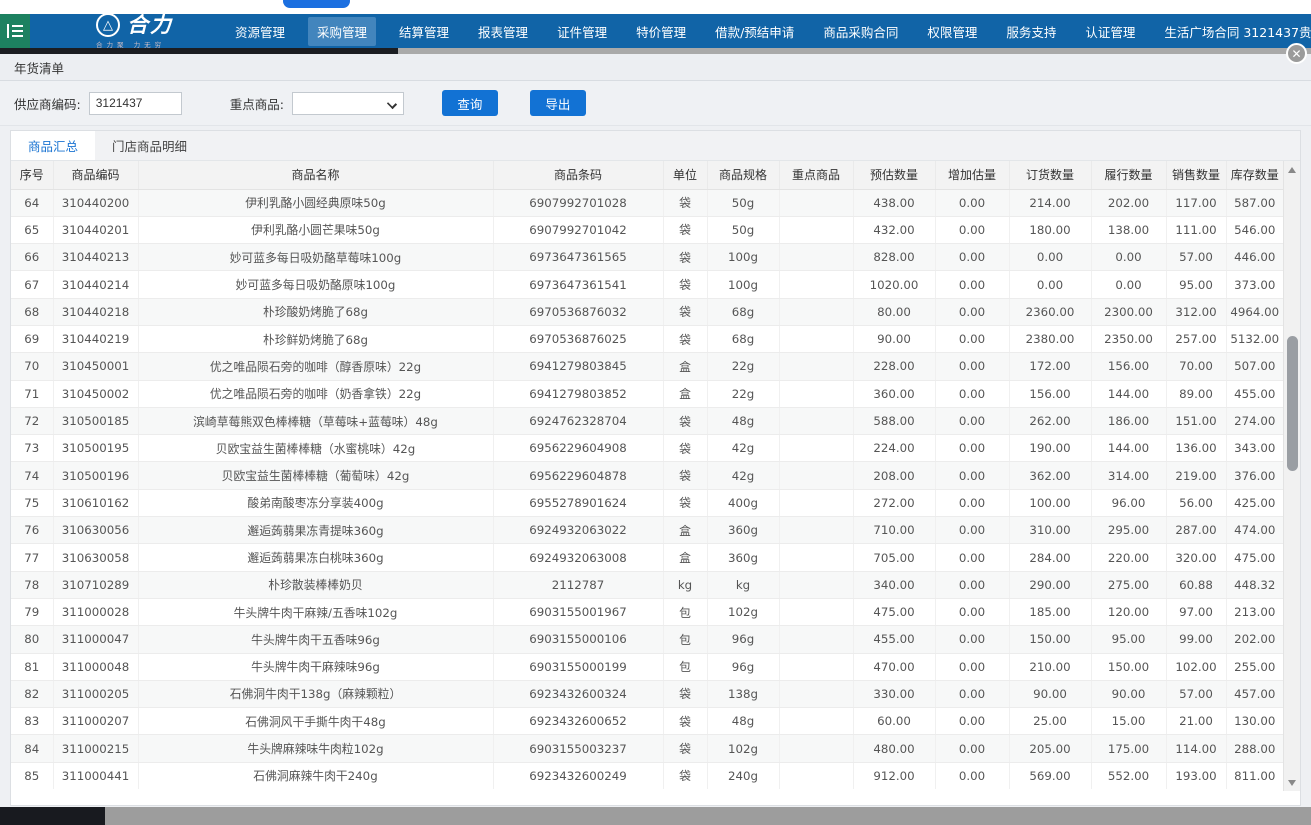 Image resolution: width=1311 pixels, height=825 pixels. Describe the element at coordinates (32, 475) in the screenshot. I see `table-cell: 74` at that location.